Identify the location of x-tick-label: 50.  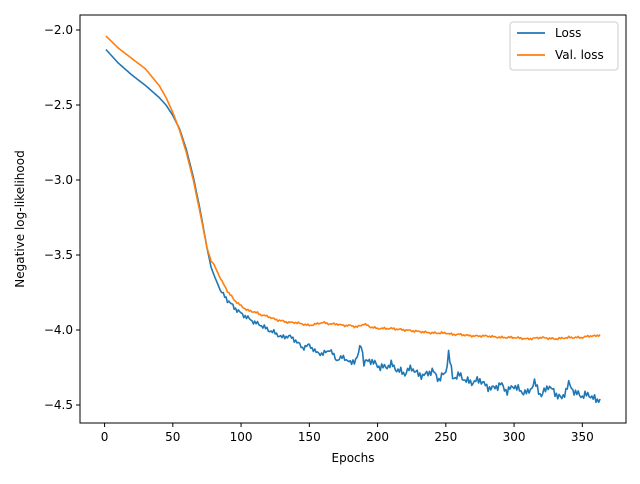
(172, 437).